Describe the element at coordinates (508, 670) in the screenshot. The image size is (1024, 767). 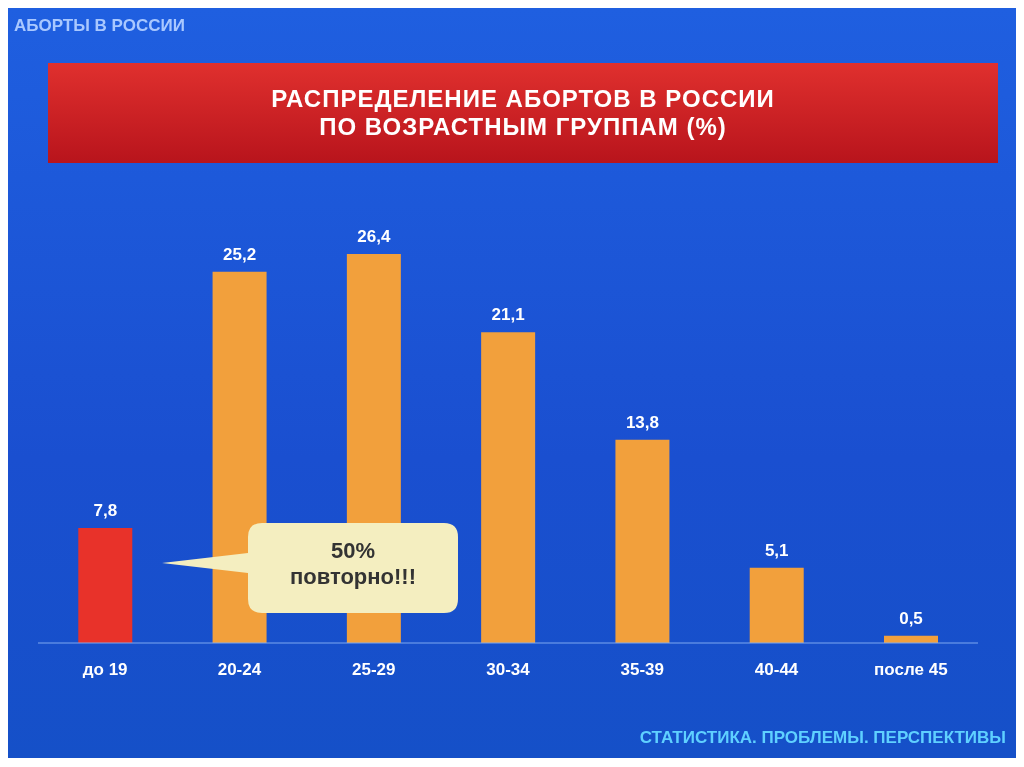
I see `x-tick-label: 30-34` at that location.